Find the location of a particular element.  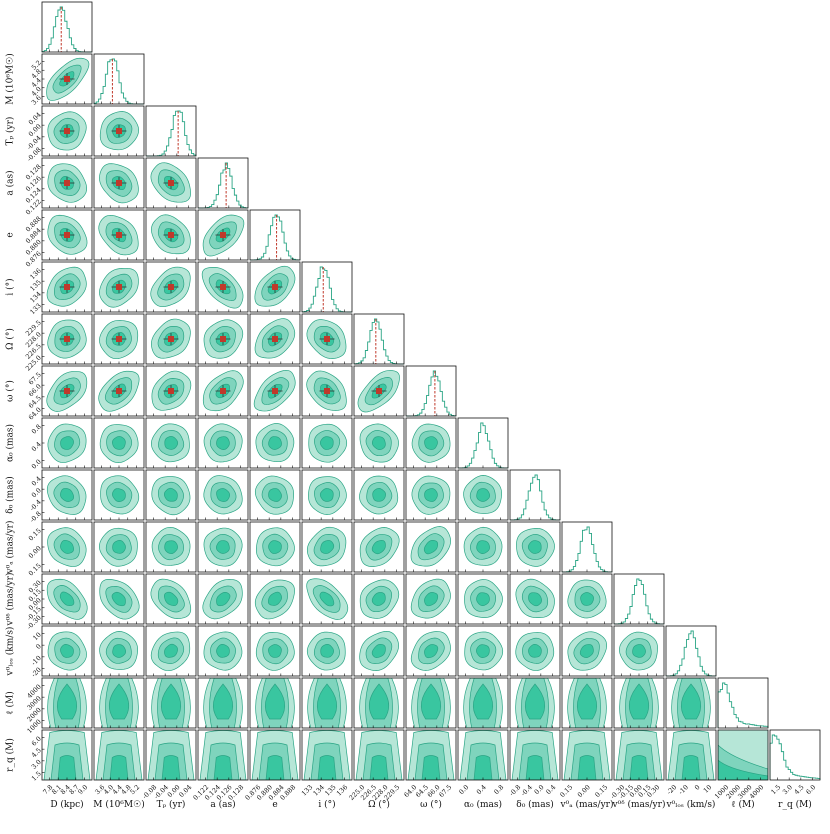

x-tick-label-vlos0-1: -10 is located at coordinates (683, 789).